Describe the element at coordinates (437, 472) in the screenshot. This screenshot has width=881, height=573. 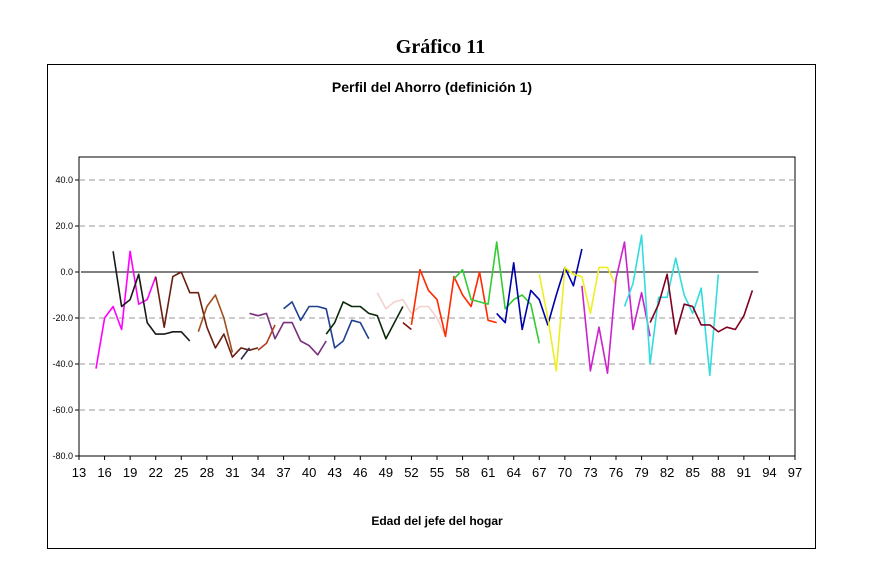
I see `x-tick-label: 55` at that location.